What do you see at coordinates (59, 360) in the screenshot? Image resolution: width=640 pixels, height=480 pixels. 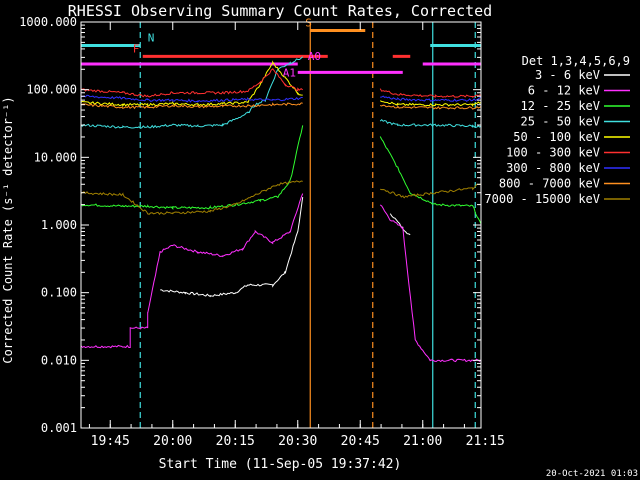 I see `y-tick-label: 0.010` at bounding box center [59, 360].